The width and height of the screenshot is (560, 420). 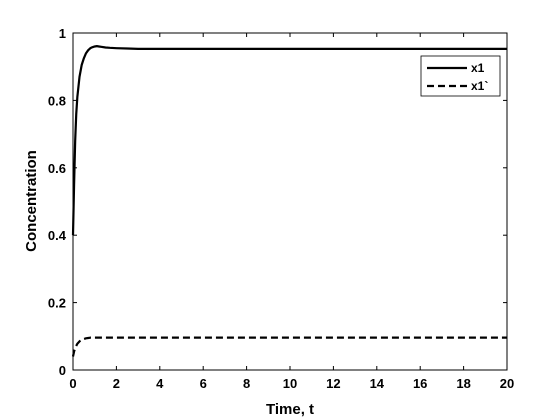 What do you see at coordinates (203, 383) in the screenshot?
I see `x-tick-label: 6` at bounding box center [203, 383].